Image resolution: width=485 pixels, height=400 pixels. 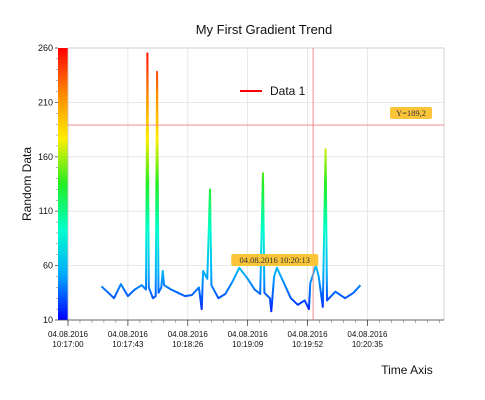 What do you see at coordinates (48, 184) in the screenshot?
I see `y-axis: 10 60 110 160 210 260` at bounding box center [48, 184].